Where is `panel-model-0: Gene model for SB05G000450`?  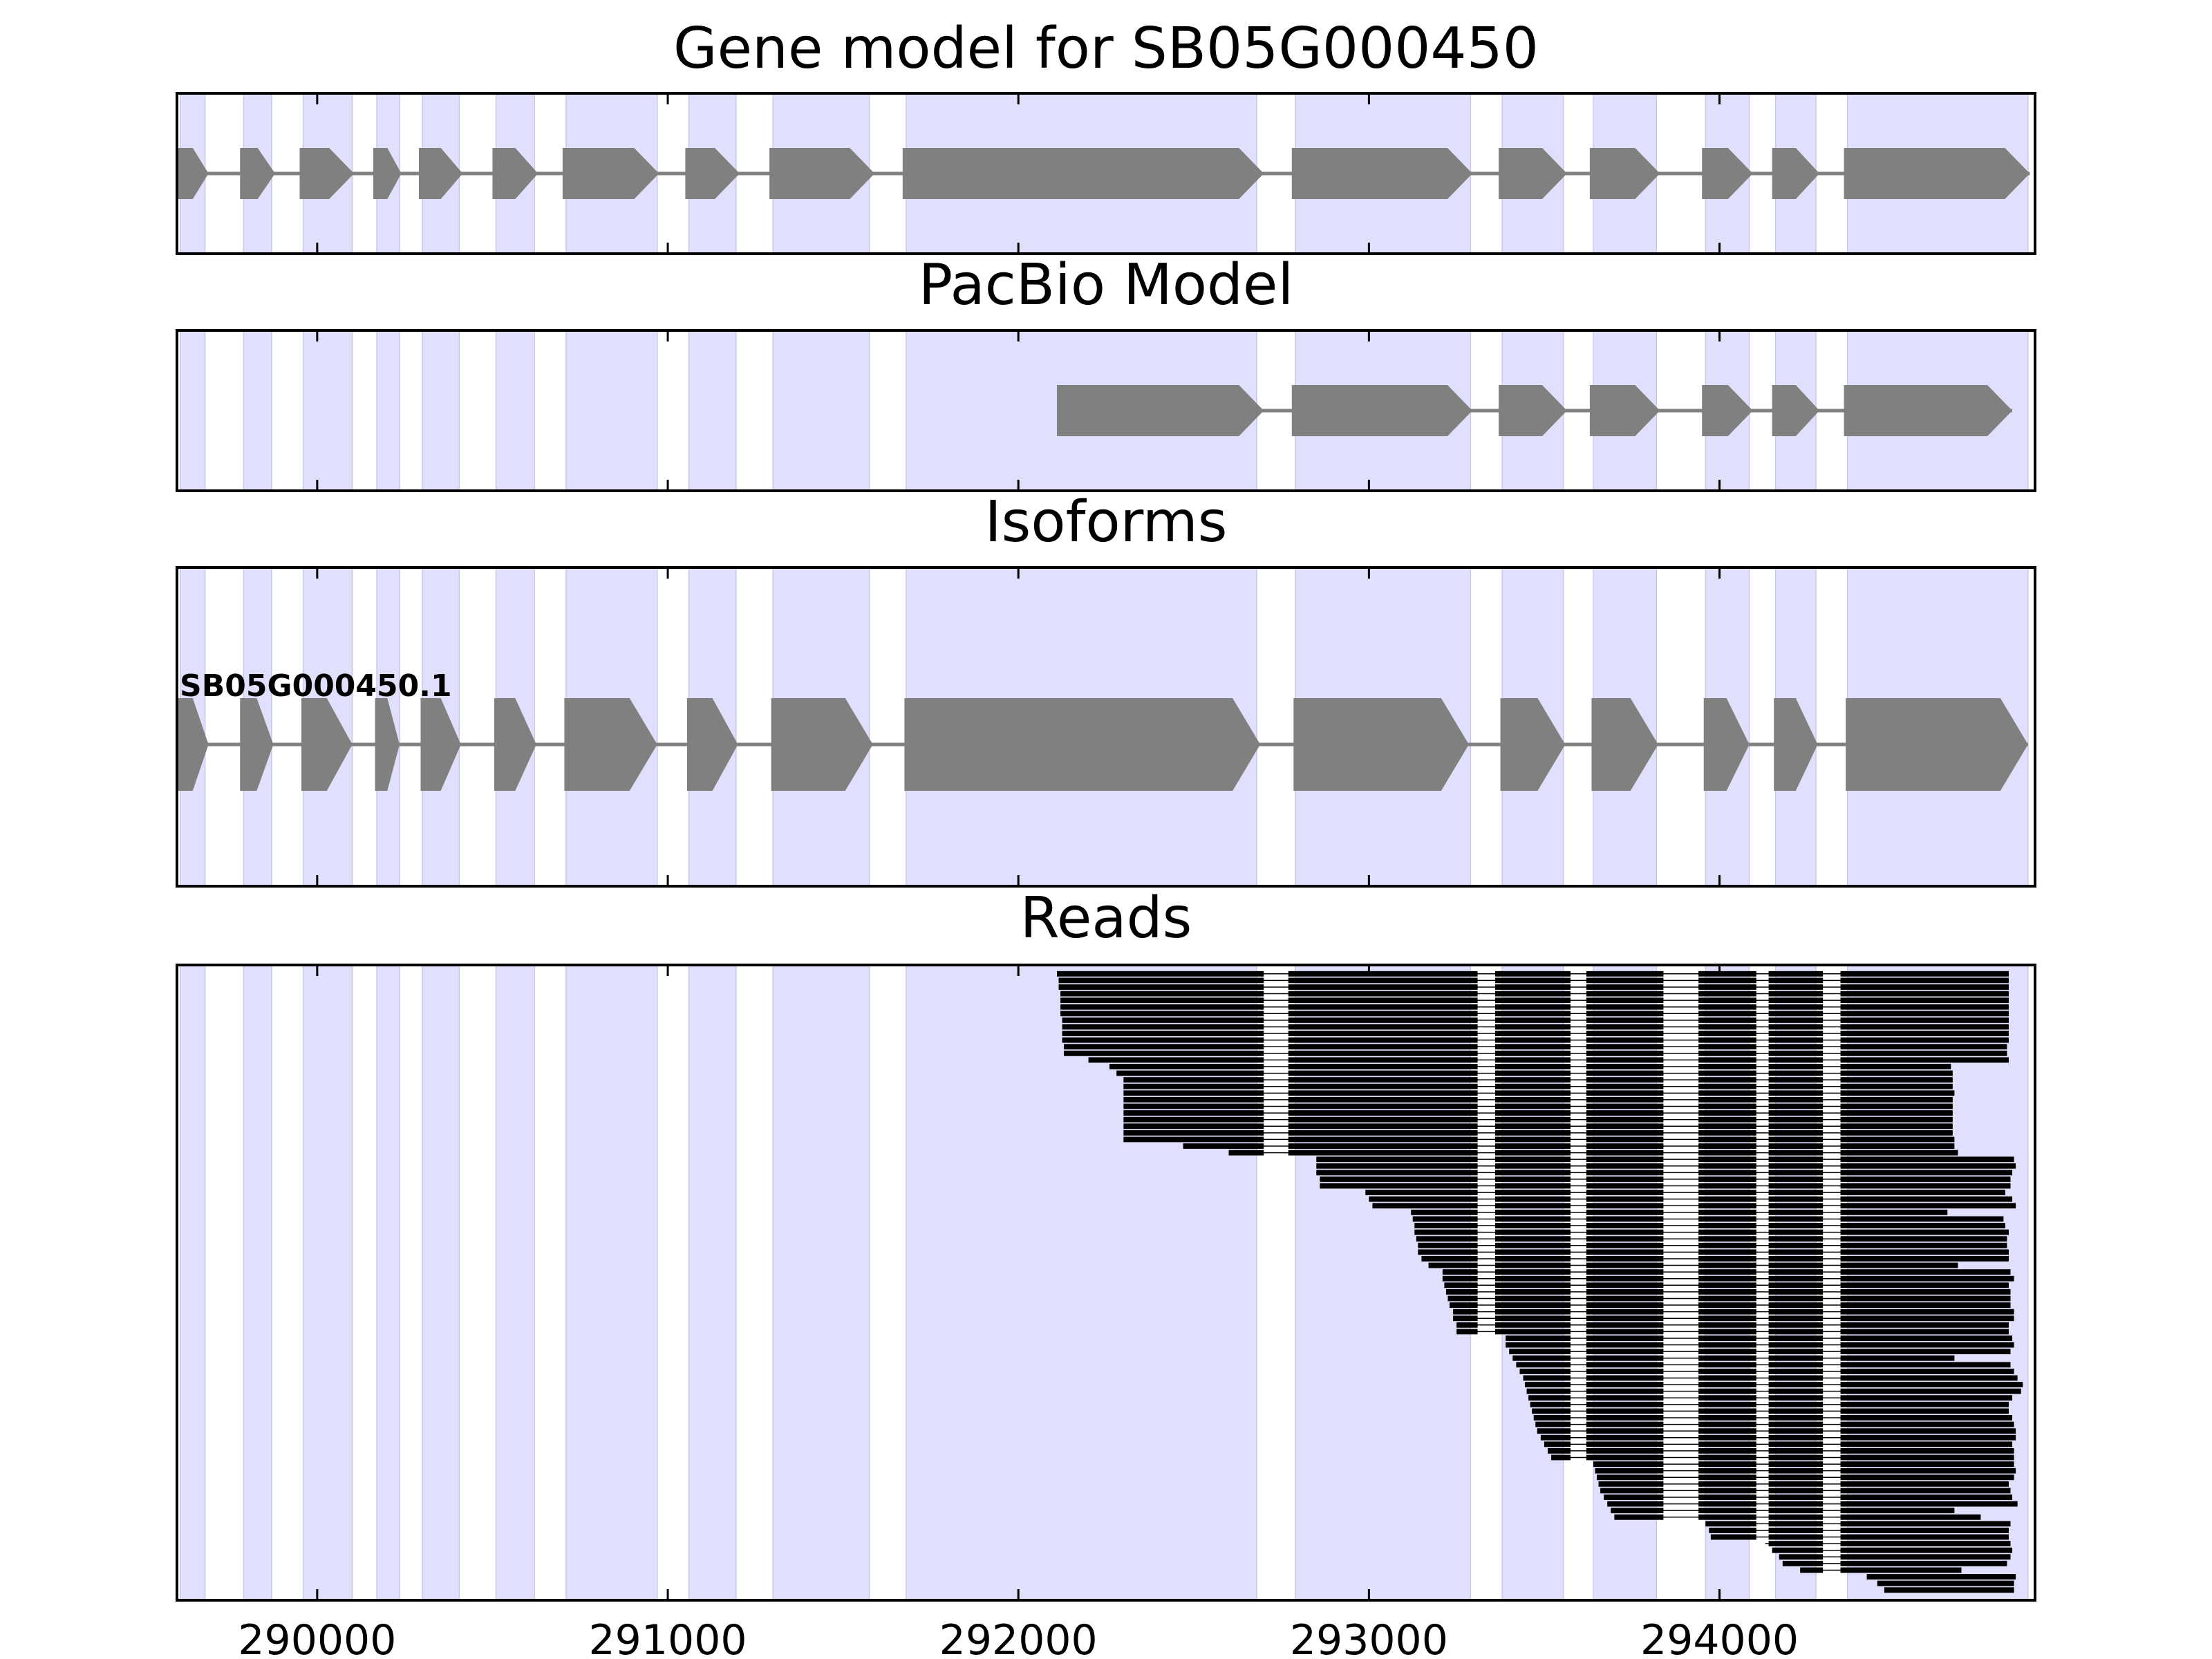
panel-model-0: Gene model for SB05G000450 is located at coordinates (1106, 135).